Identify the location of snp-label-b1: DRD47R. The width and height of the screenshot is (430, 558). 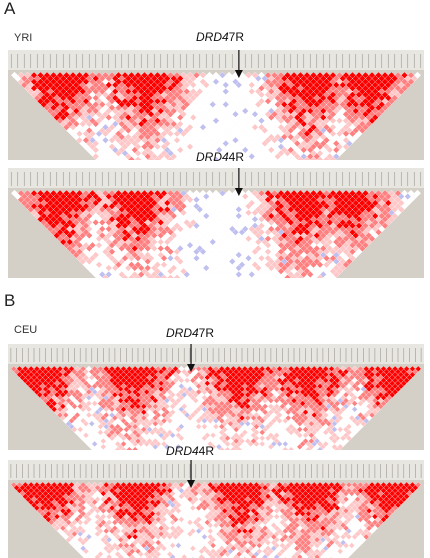
(190, 333).